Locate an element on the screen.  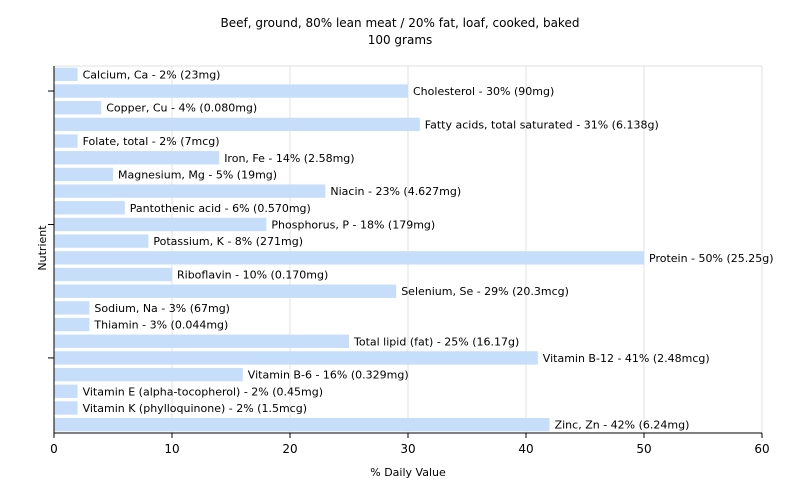
x-tick-label: 10 is located at coordinates (171, 449).